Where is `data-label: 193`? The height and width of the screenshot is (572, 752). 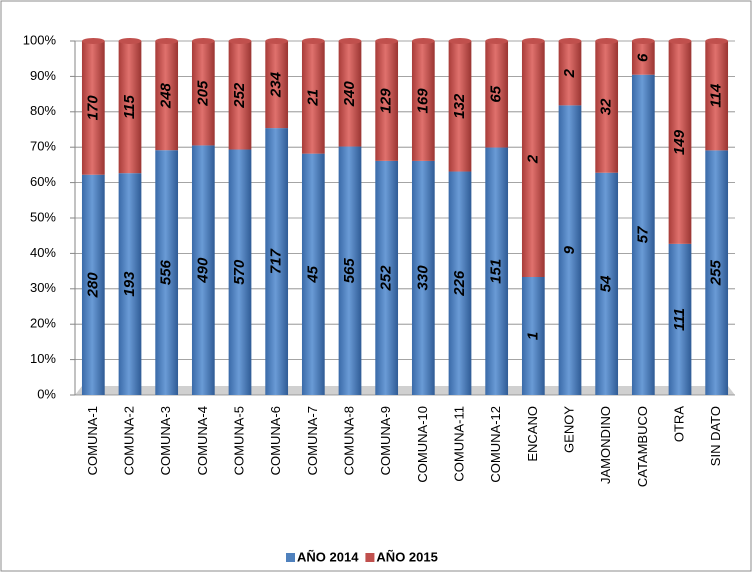
data-label: 193 is located at coordinates (129, 284).